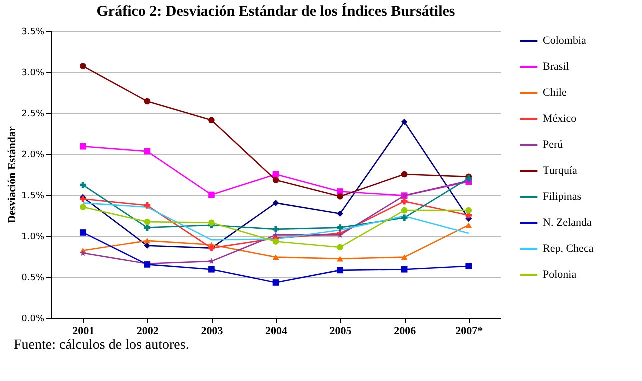 This screenshot has height=381, width=642. I want to click on x-tick-label: 2007*, so click(470, 332).